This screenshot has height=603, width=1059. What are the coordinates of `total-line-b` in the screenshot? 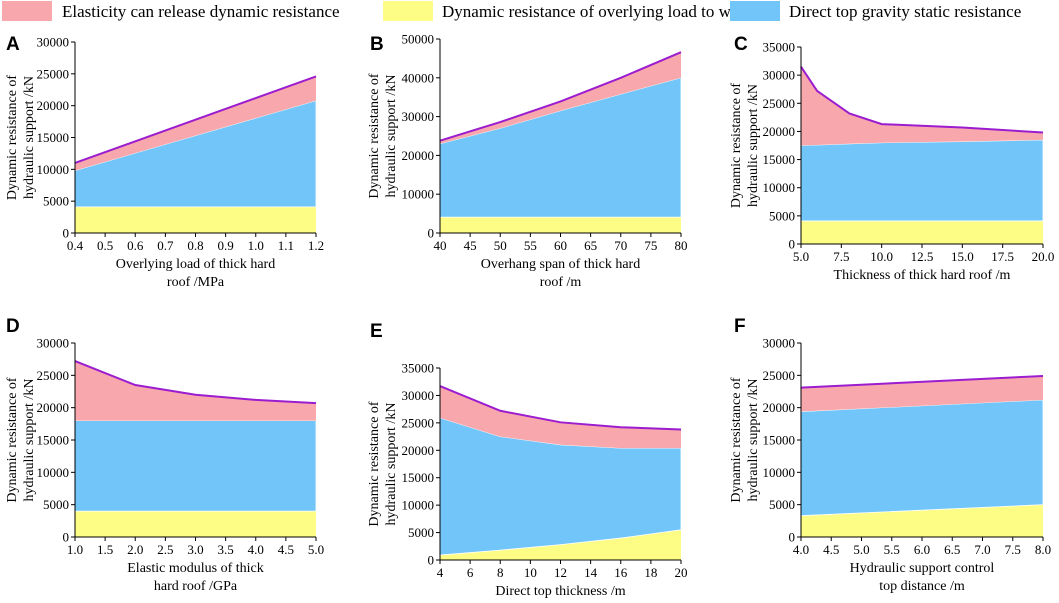 It's located at (560, 96).